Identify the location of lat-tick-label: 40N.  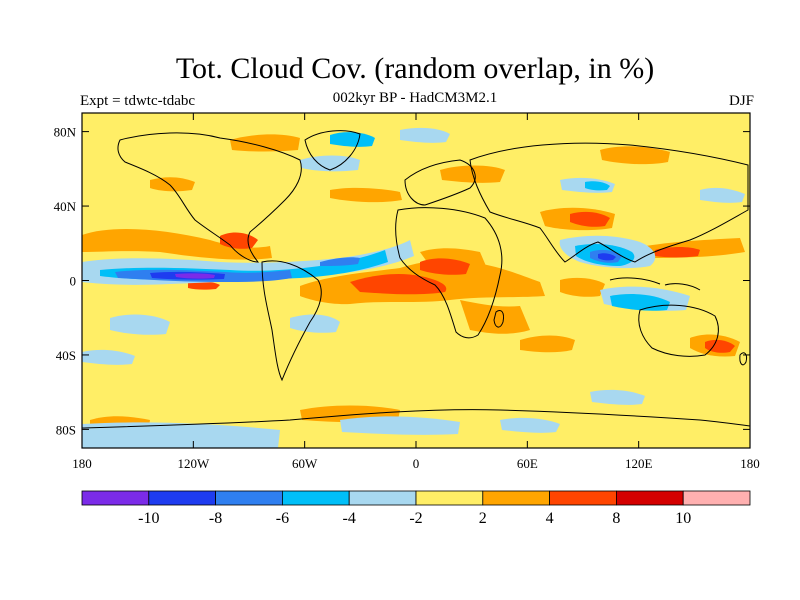
(65, 206).